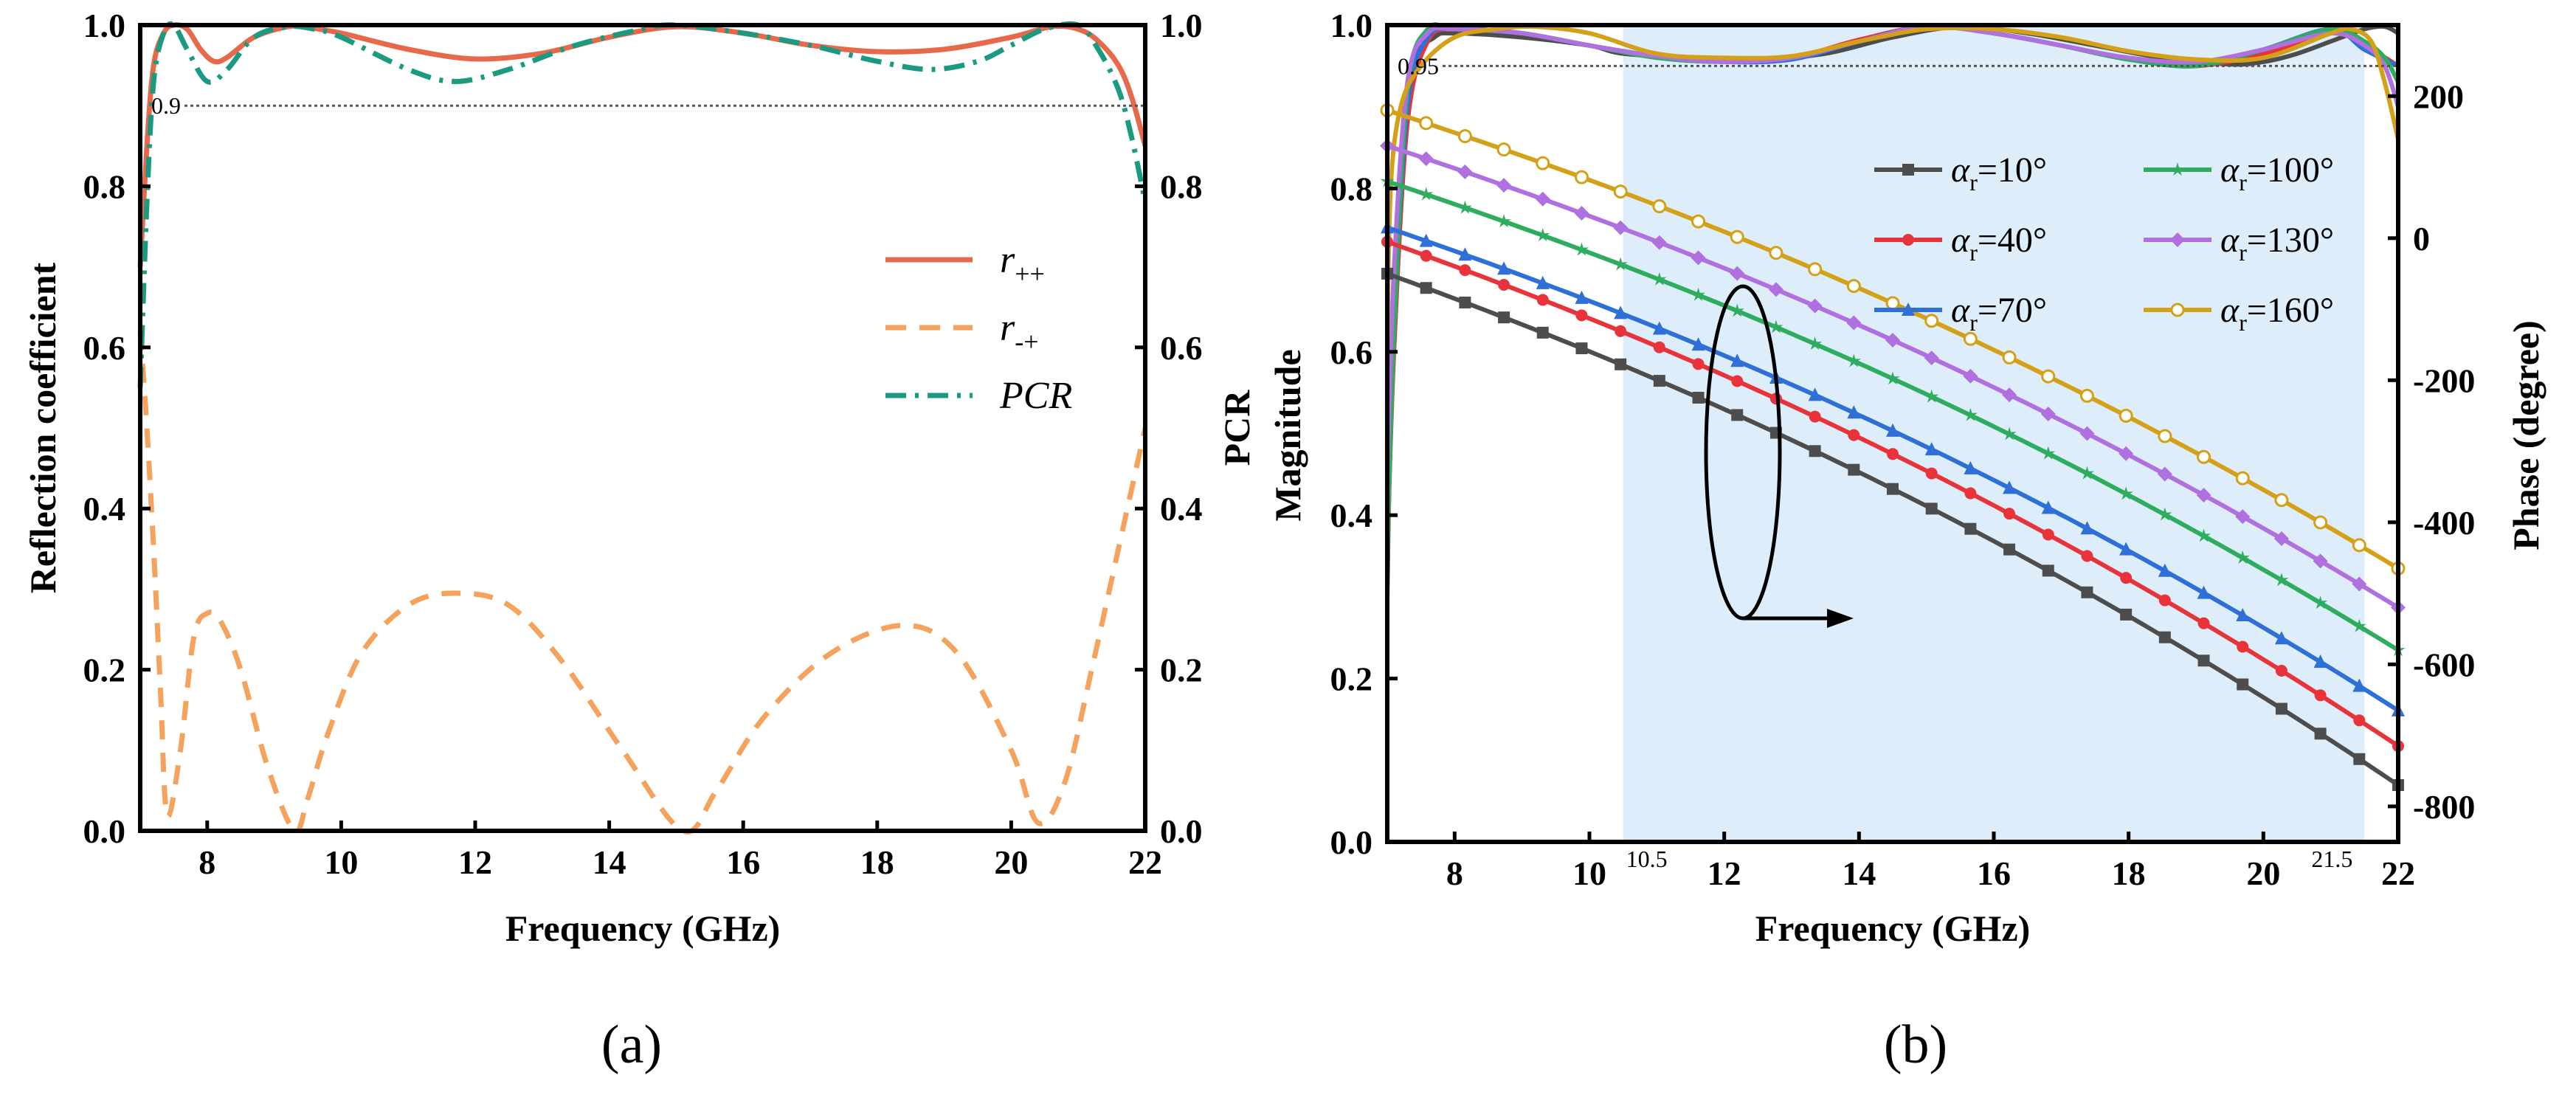  What do you see at coordinates (1999, 243) in the screenshot?
I see `legend-label: αr=40°` at bounding box center [1999, 243].